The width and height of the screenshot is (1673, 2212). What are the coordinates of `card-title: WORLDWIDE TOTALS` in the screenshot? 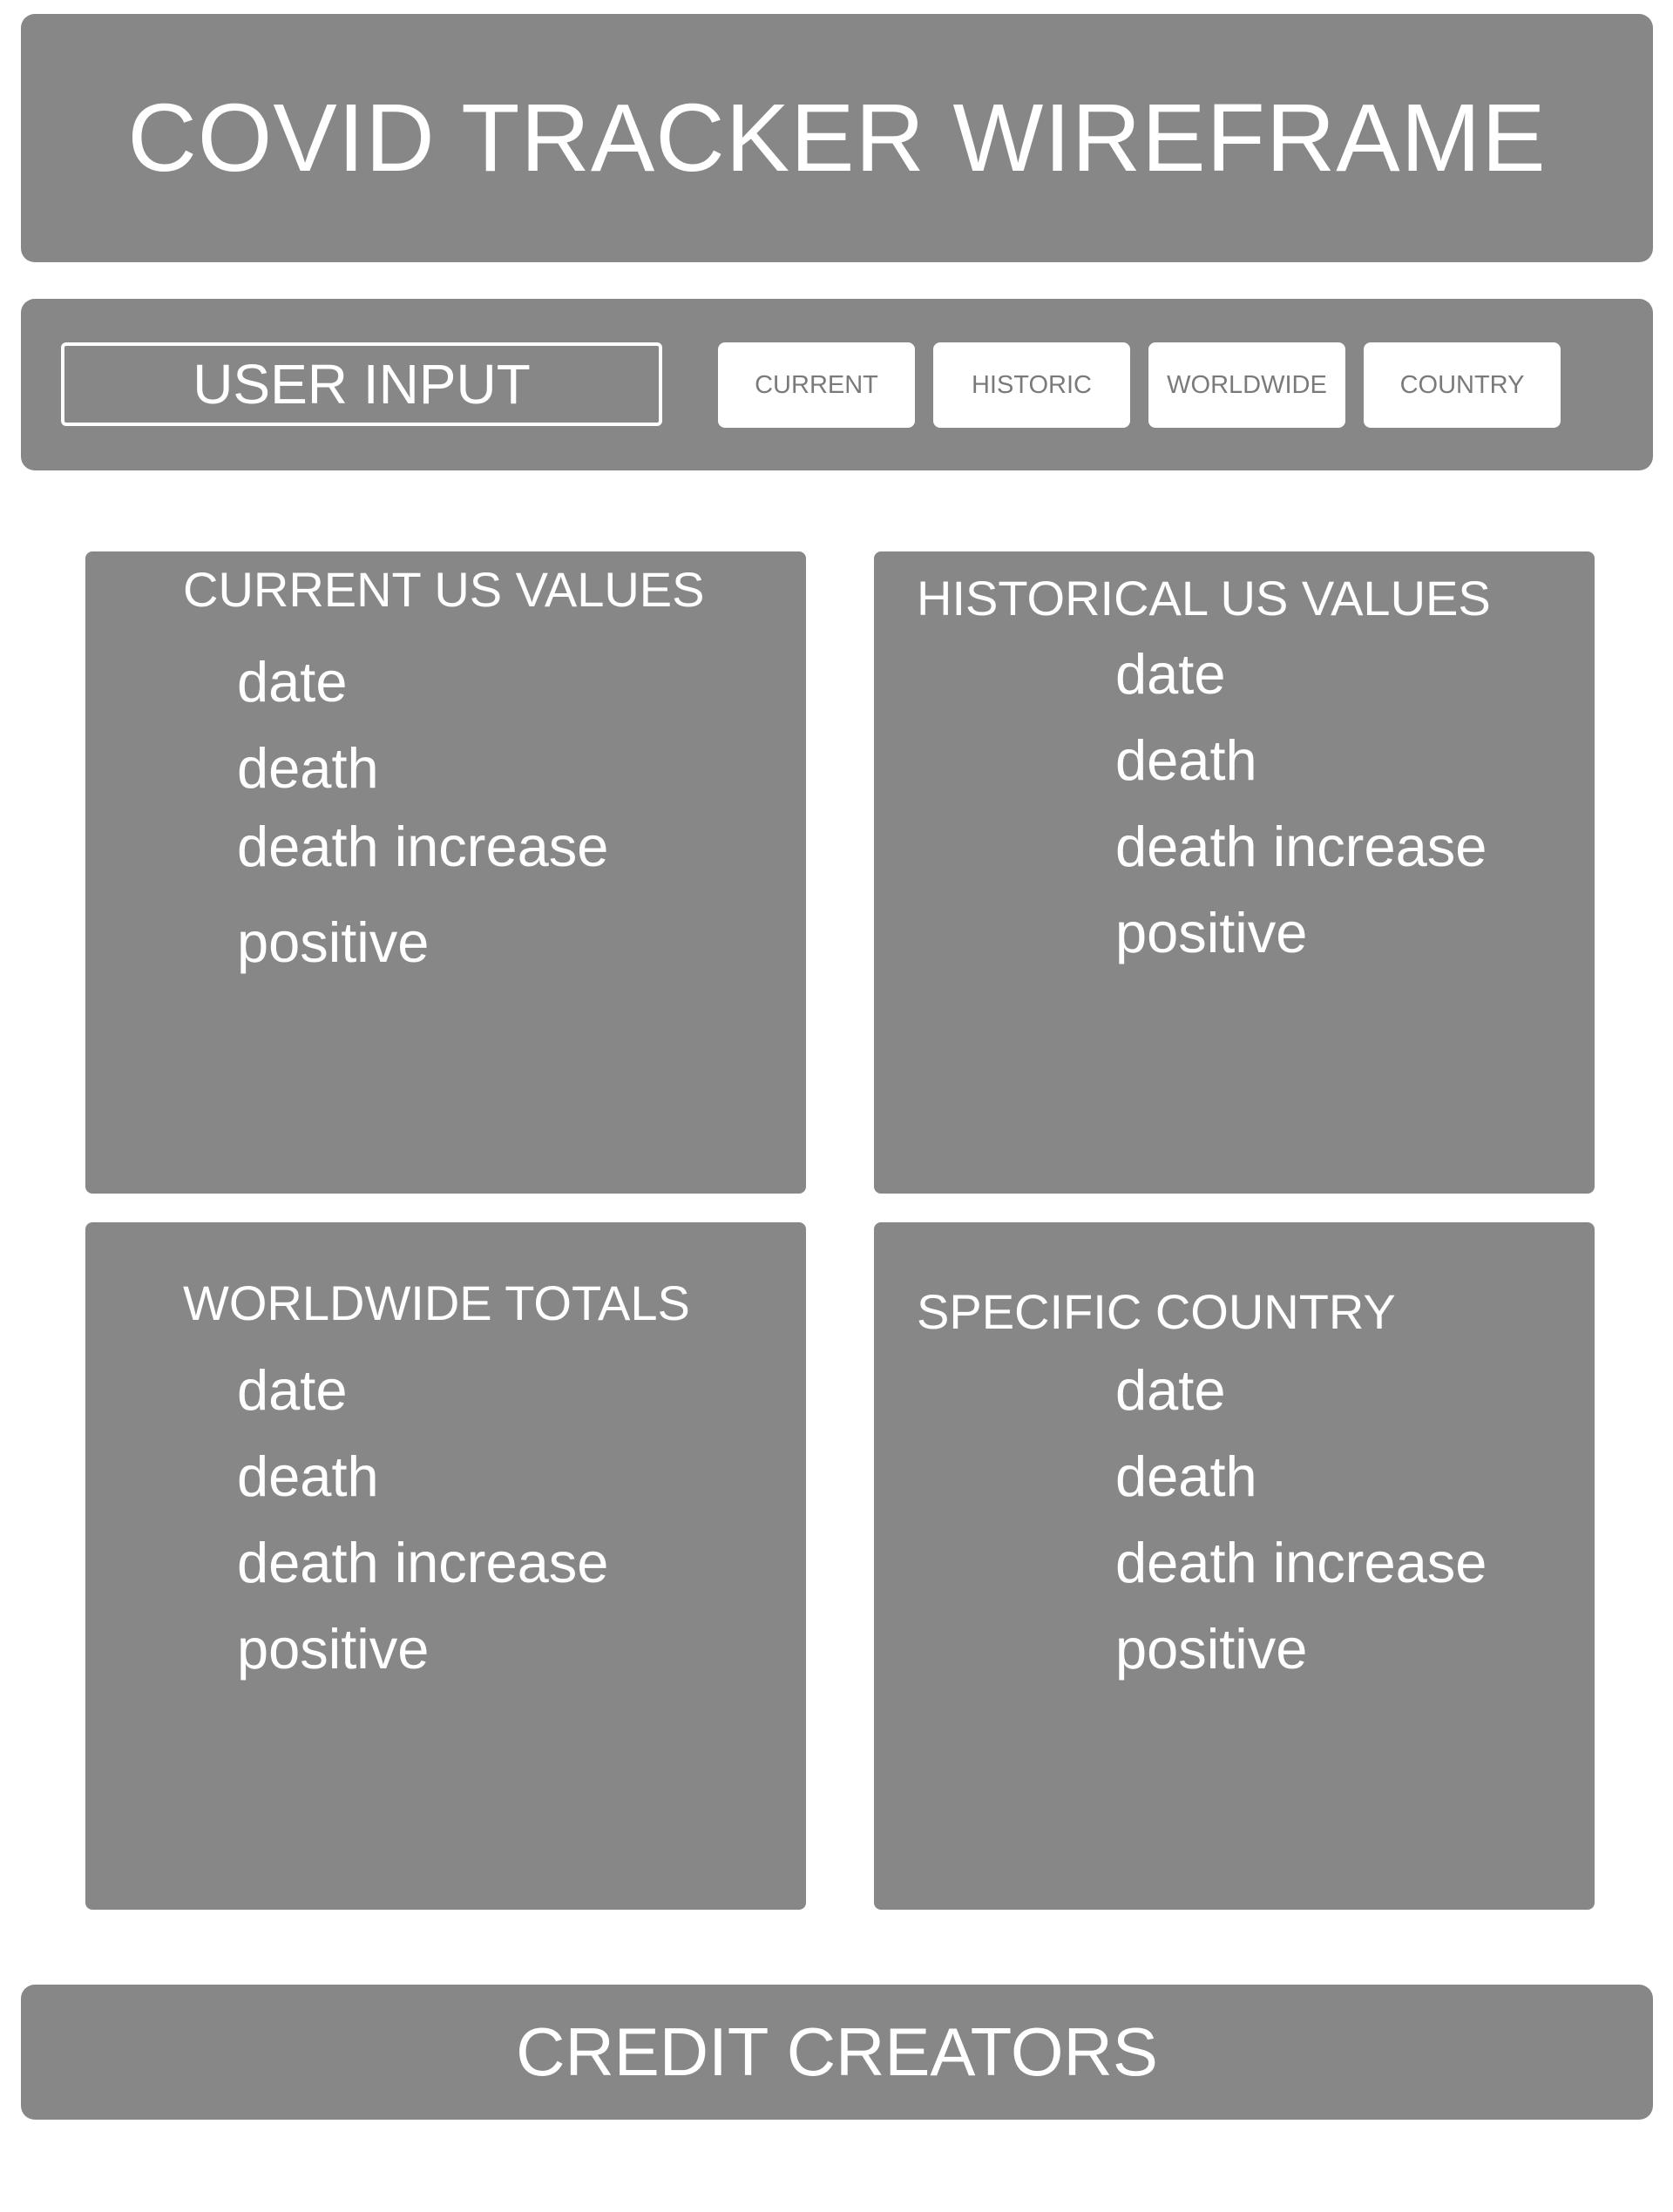 It's located at (436, 1302).